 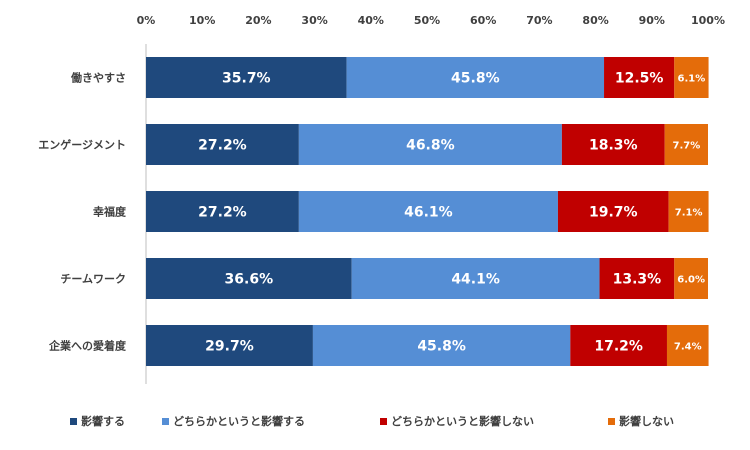 What do you see at coordinates (314, 20) in the screenshot?
I see `x-tick-label: 30%` at bounding box center [314, 20].